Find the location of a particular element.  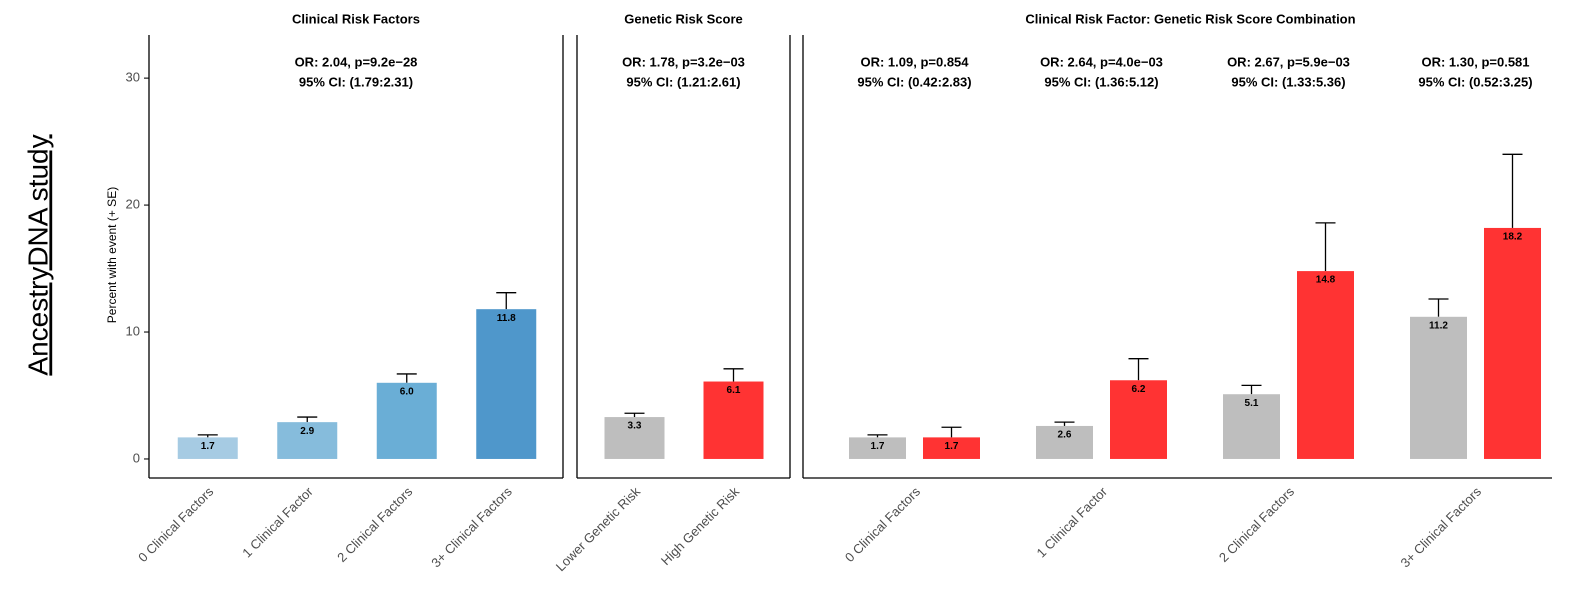

x-tick-label: High Genetic Risk is located at coordinates (700, 526).